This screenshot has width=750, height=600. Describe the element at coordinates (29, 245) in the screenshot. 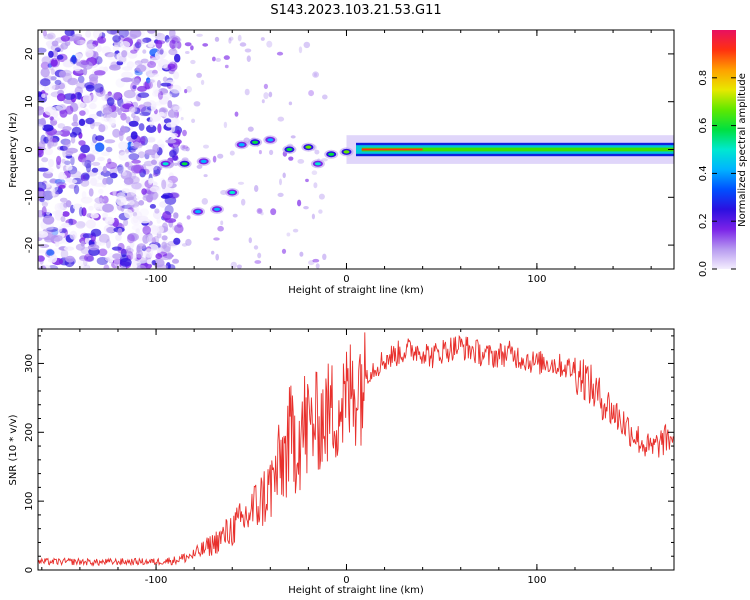

I see `y-tick-label: -20` at that location.